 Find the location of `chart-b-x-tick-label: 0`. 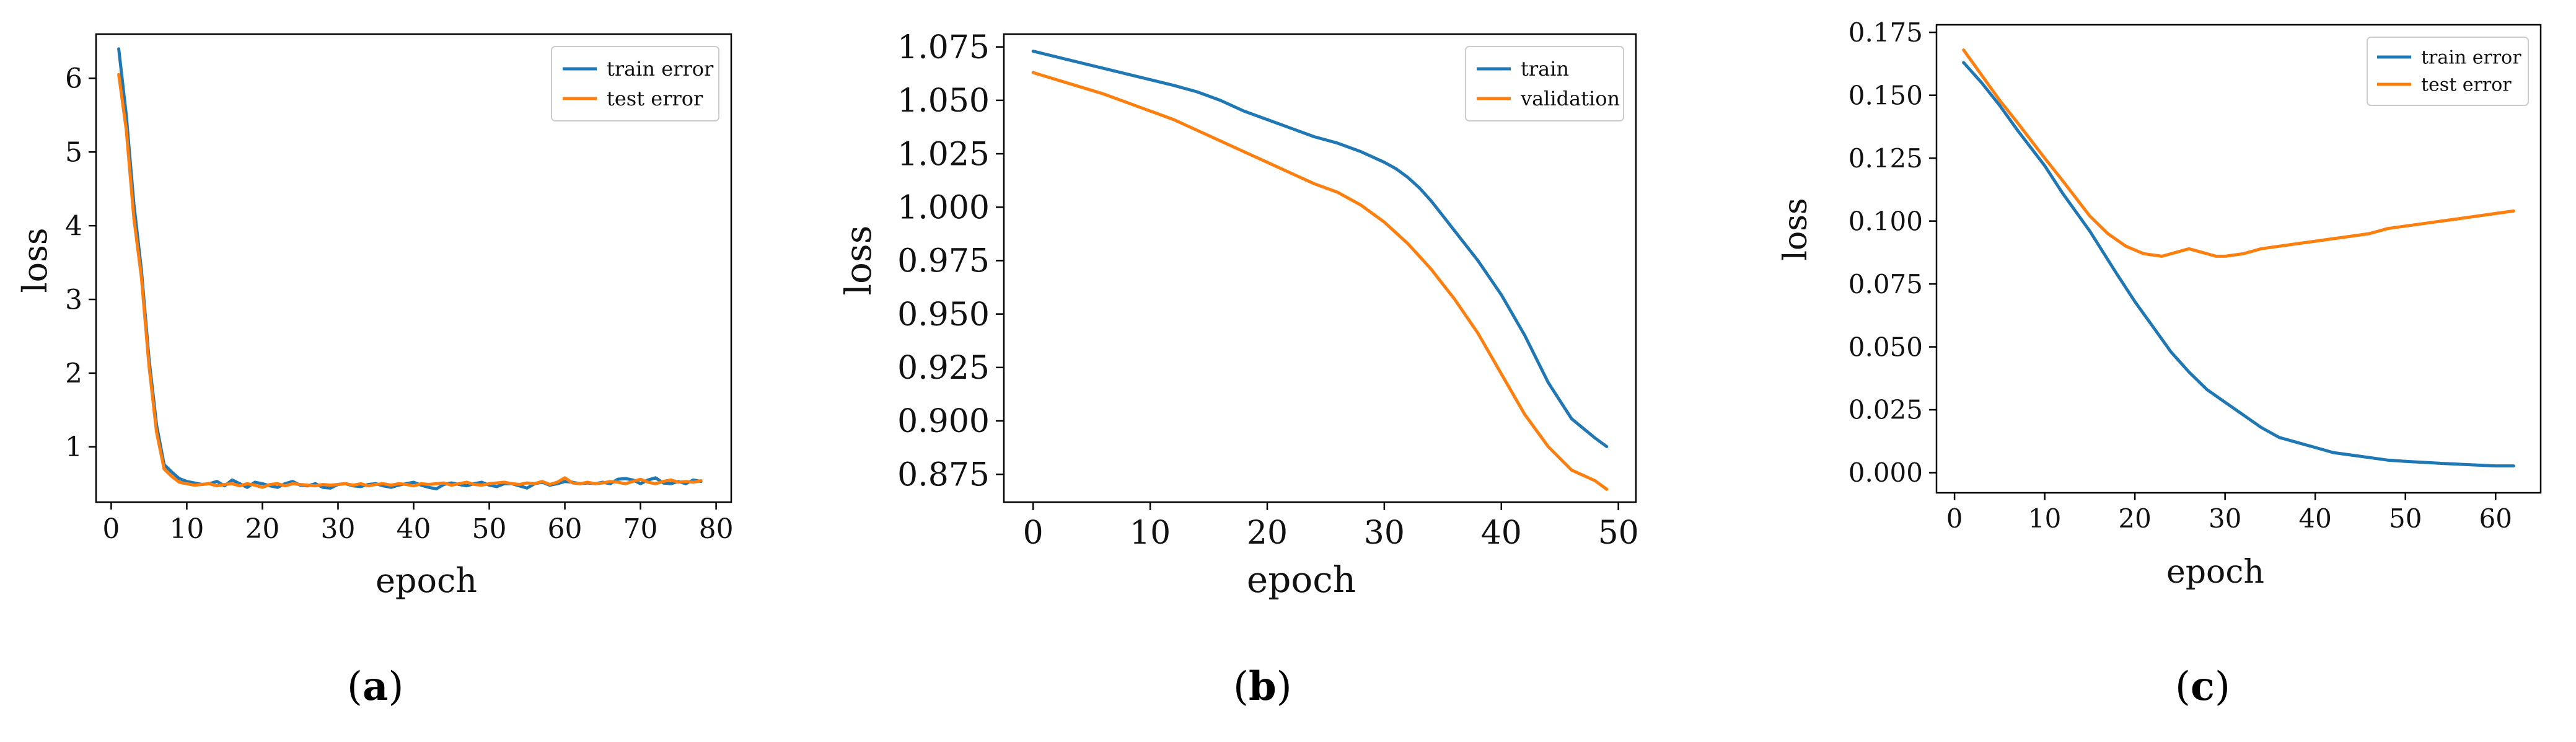

chart-b-x-tick-label: 0 is located at coordinates (1033, 533).